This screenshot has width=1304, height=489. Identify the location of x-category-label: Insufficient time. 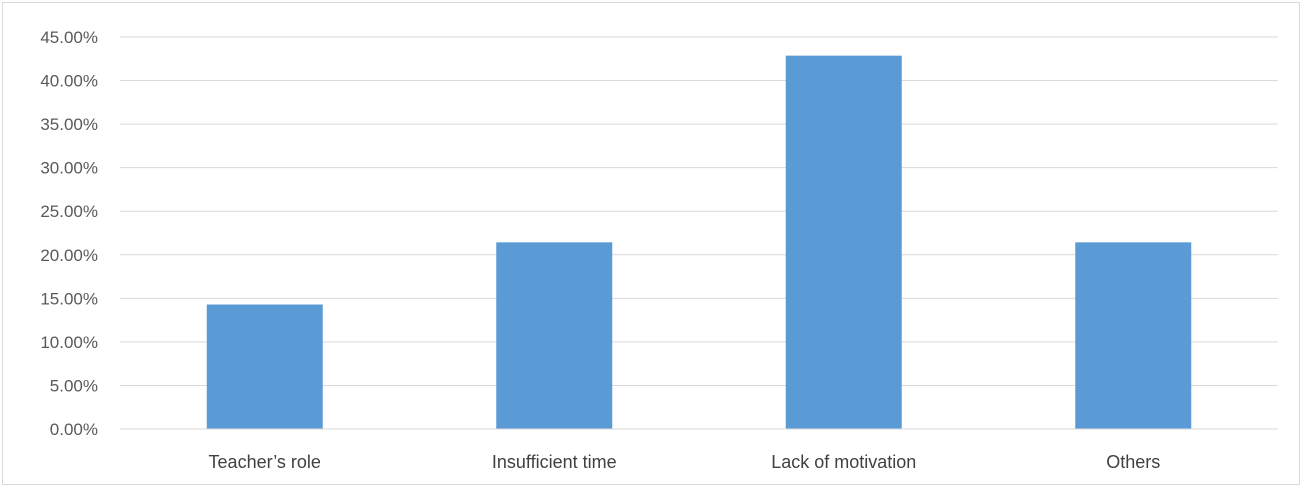
(554, 462).